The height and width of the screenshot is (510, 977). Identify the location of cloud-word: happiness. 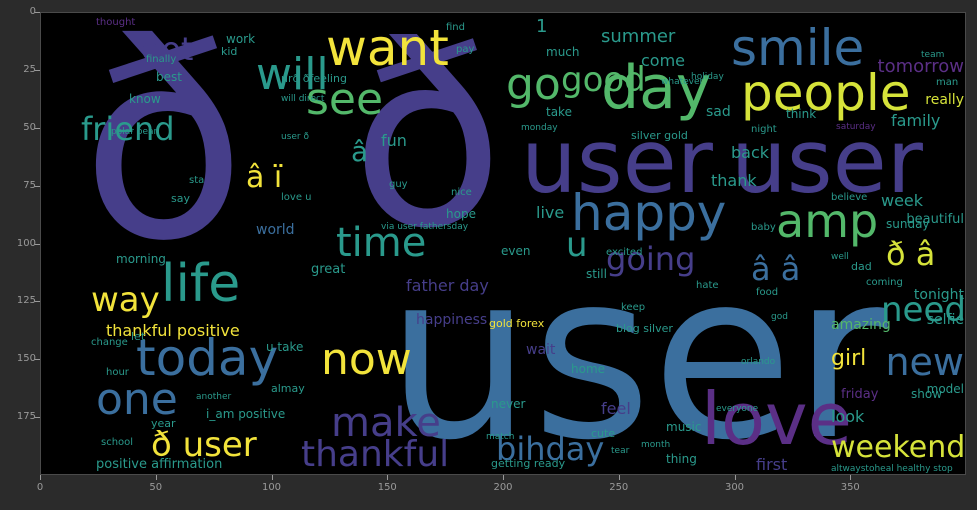
(452, 320).